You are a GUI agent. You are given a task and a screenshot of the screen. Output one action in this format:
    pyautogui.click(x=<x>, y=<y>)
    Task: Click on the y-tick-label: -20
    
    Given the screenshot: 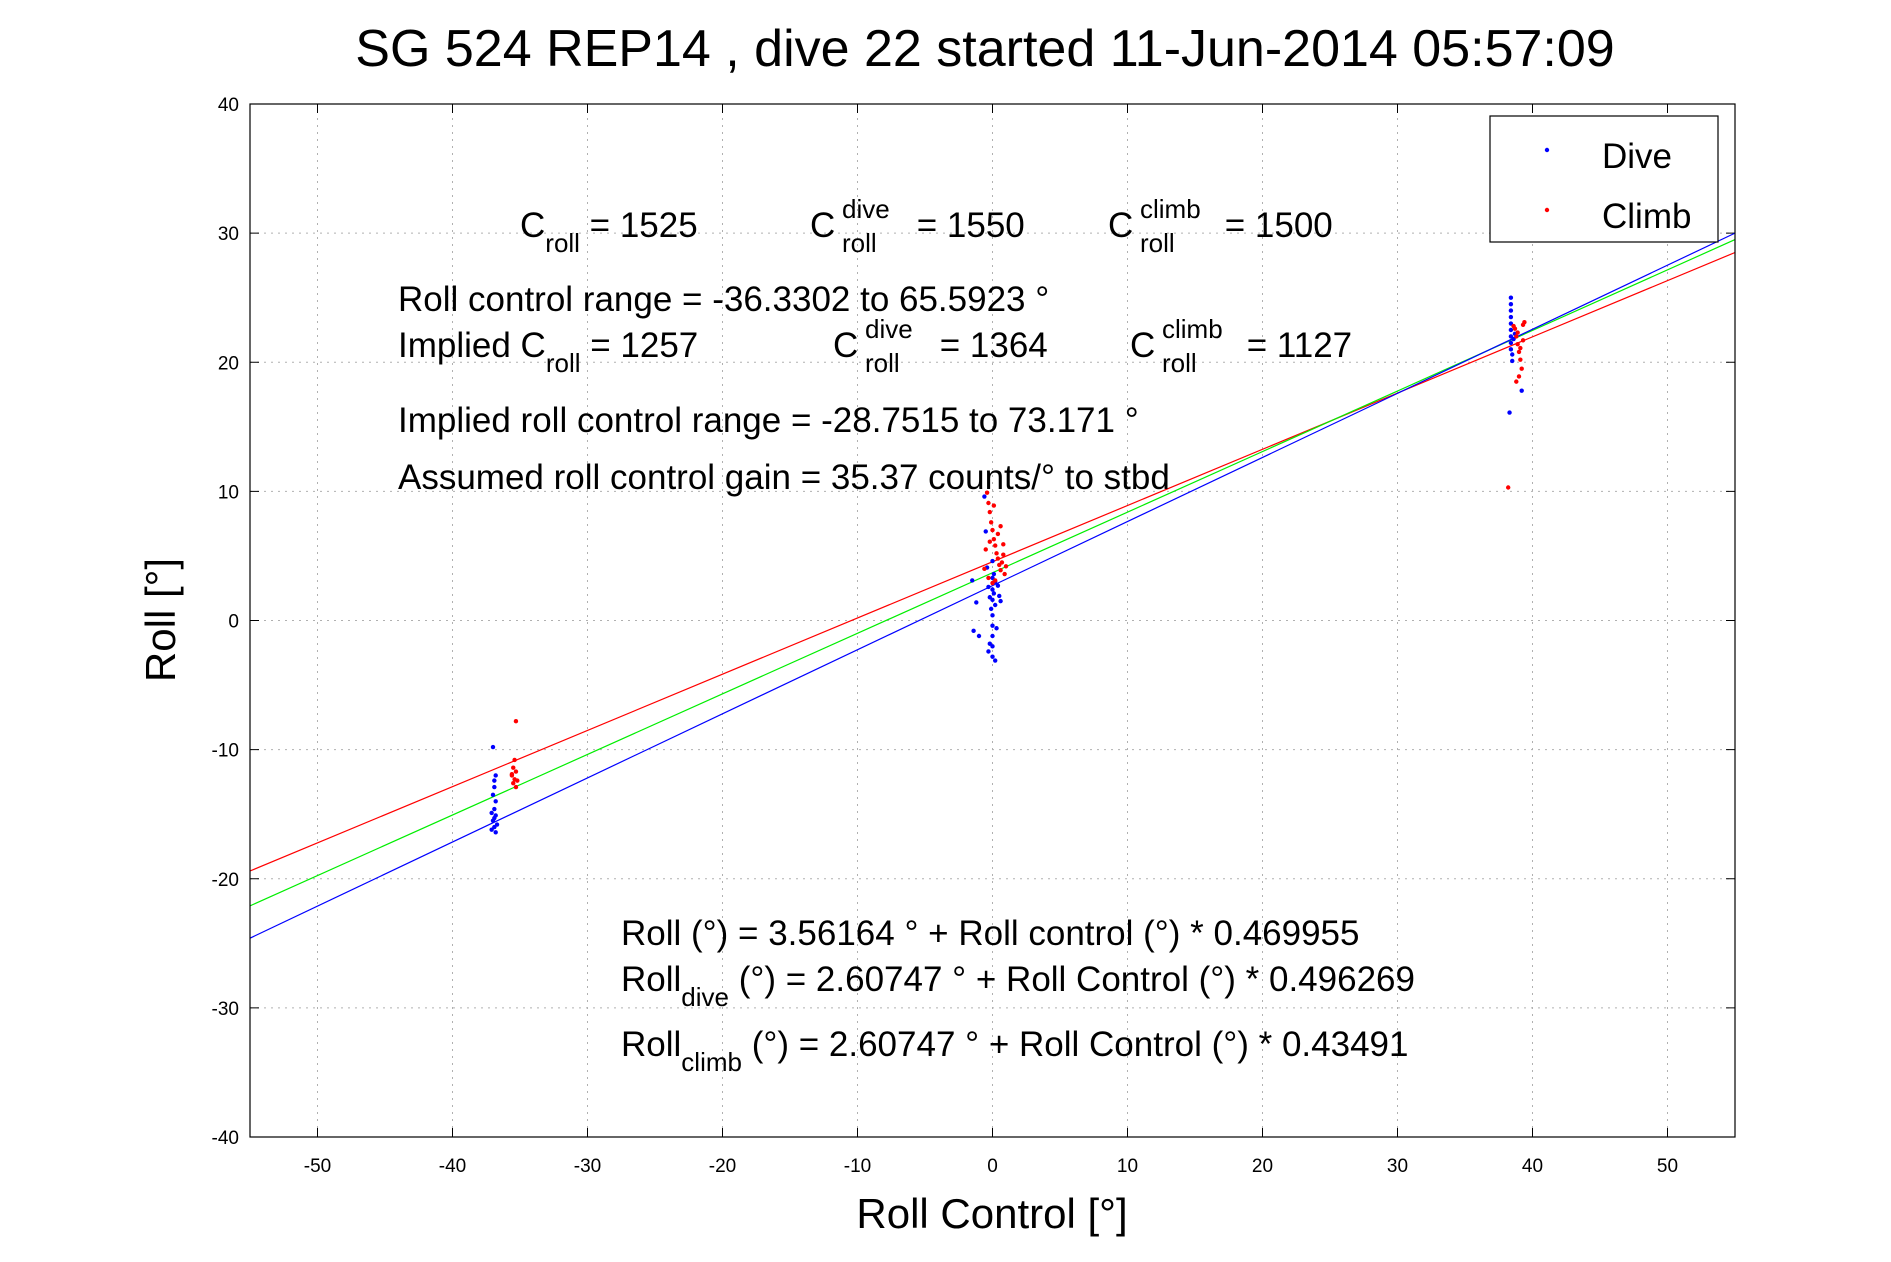 What is the action you would take?
    pyautogui.click(x=225, y=880)
    